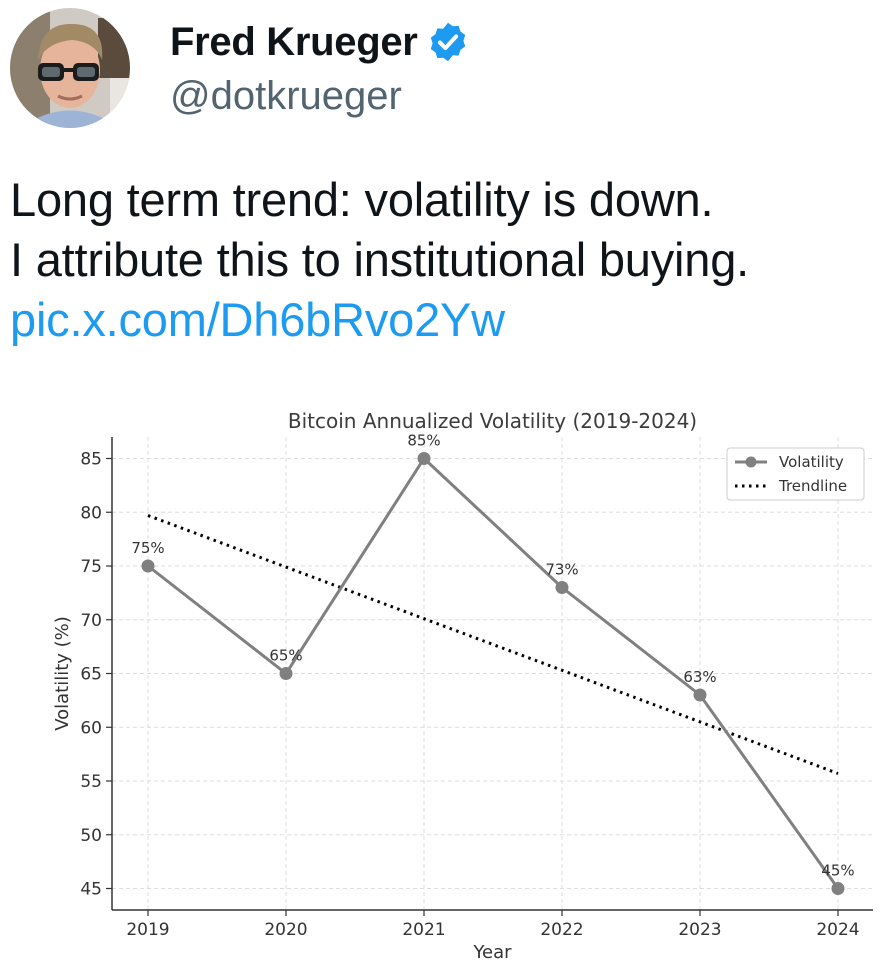  I want to click on y-tick-label: 50, so click(91, 836).